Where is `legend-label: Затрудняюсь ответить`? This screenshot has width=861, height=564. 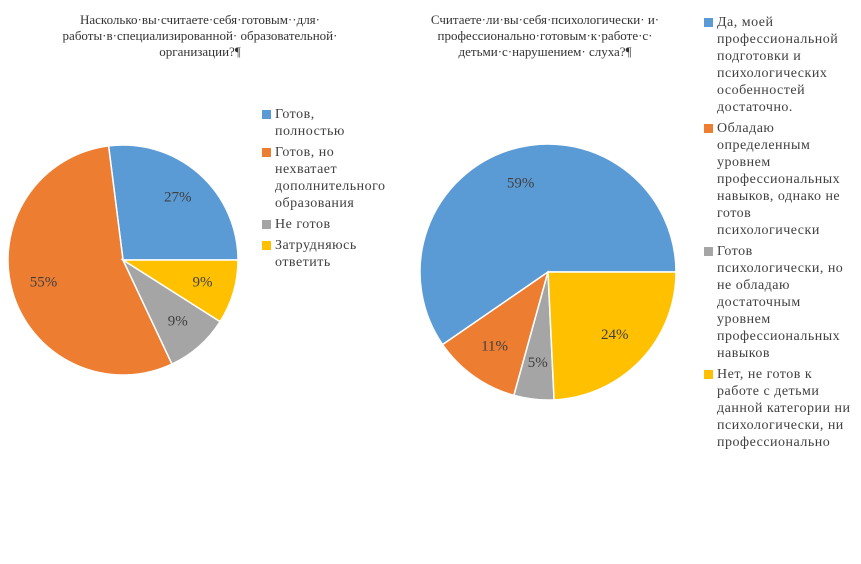
legend-label: Затрудняюсь ответить is located at coordinates (316, 254).